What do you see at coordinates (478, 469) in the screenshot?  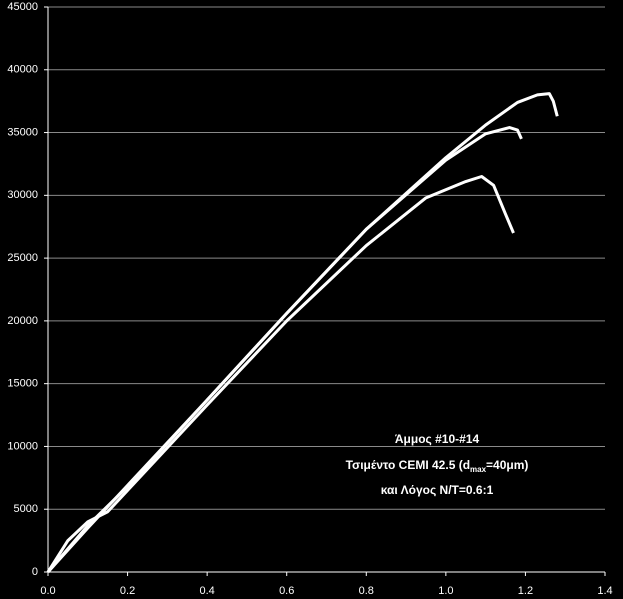 I see `annotation-sub: max` at bounding box center [478, 469].